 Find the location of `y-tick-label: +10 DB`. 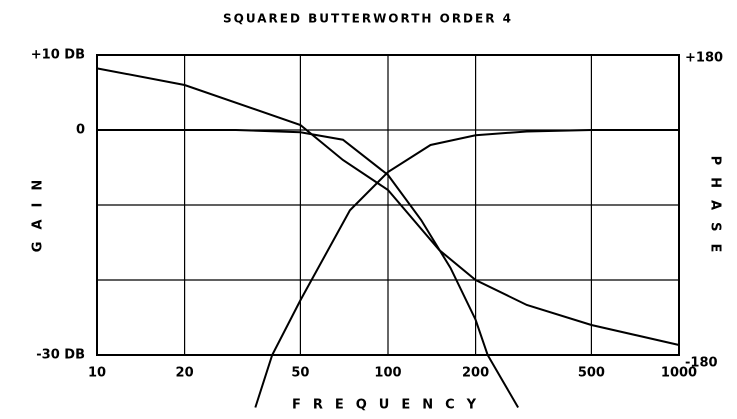

y-tick-label: +10 DB is located at coordinates (58, 55).